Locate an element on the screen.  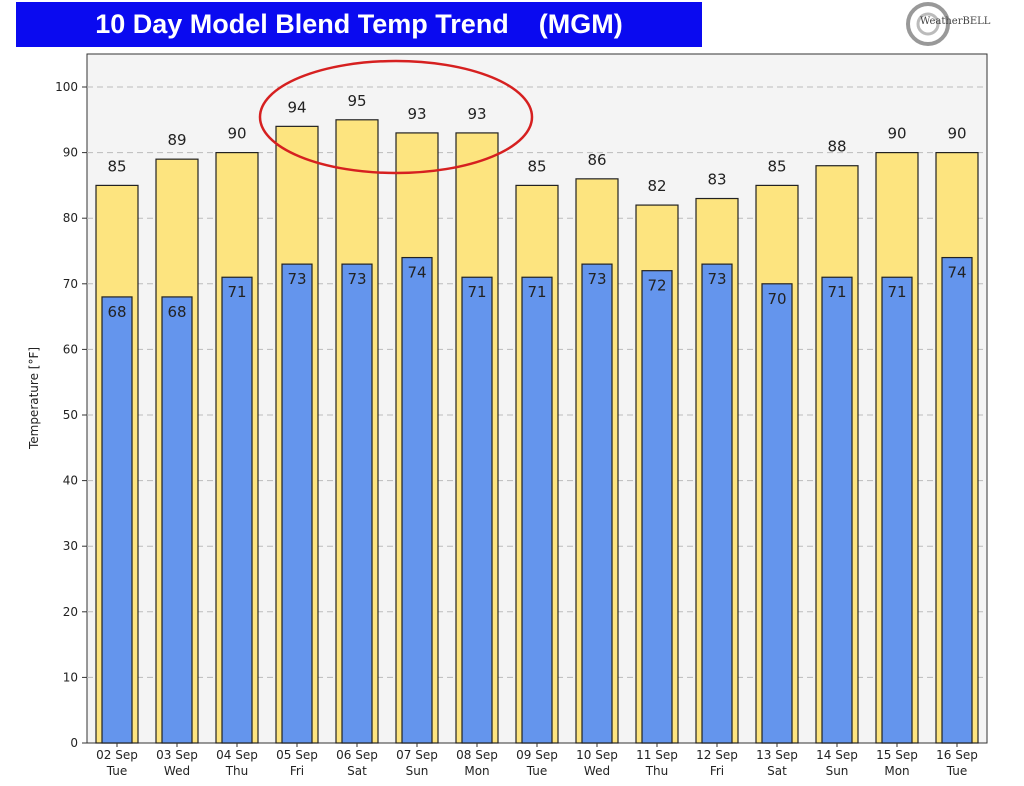
high-value-label: 89 is located at coordinates (176, 140).